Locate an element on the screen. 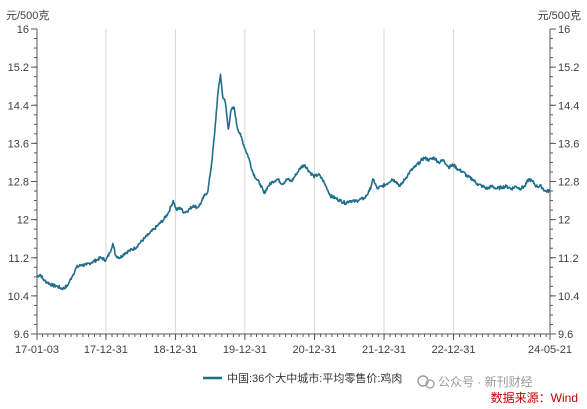  source-label: 数据来源：Wind is located at coordinates (534, 397).